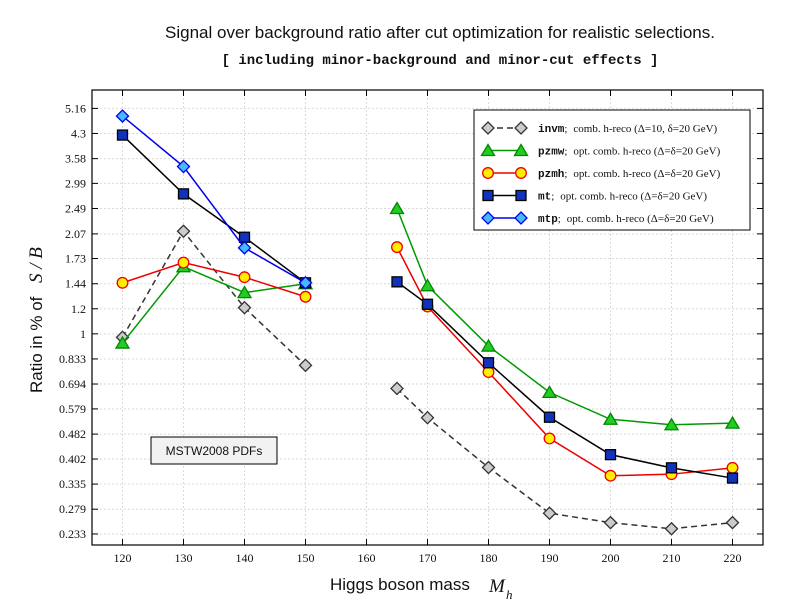  Describe the element at coordinates (36, 344) in the screenshot. I see `y-axis-label: Ratio in % of` at that location.